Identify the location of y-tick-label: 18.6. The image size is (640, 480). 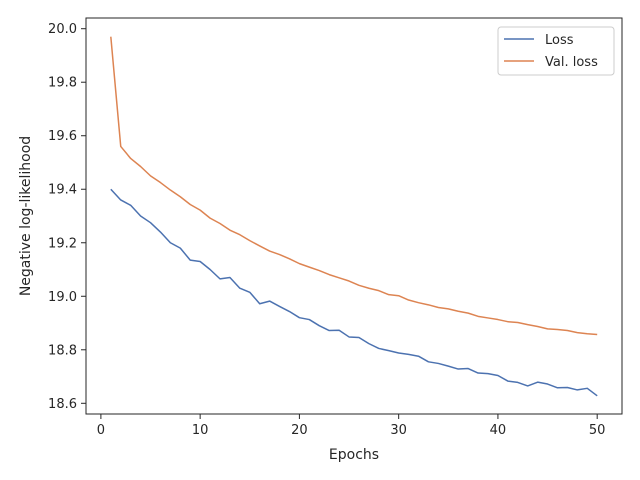
(62, 404).